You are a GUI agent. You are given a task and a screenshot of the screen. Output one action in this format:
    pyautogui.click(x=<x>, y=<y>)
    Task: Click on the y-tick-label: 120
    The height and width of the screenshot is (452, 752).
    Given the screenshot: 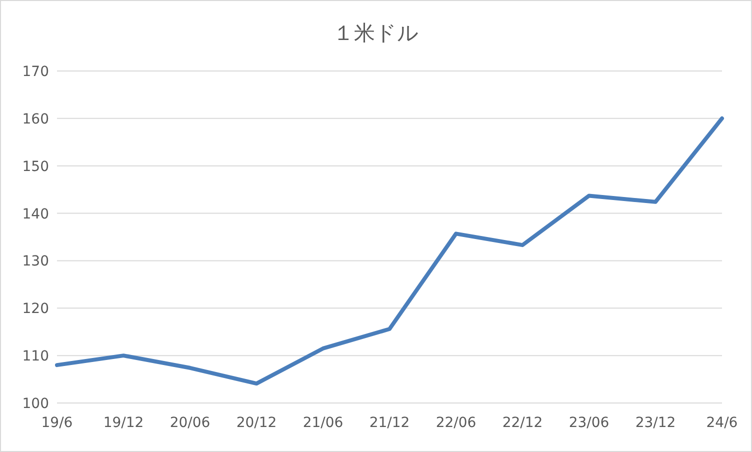 What is the action you would take?
    pyautogui.click(x=35, y=309)
    